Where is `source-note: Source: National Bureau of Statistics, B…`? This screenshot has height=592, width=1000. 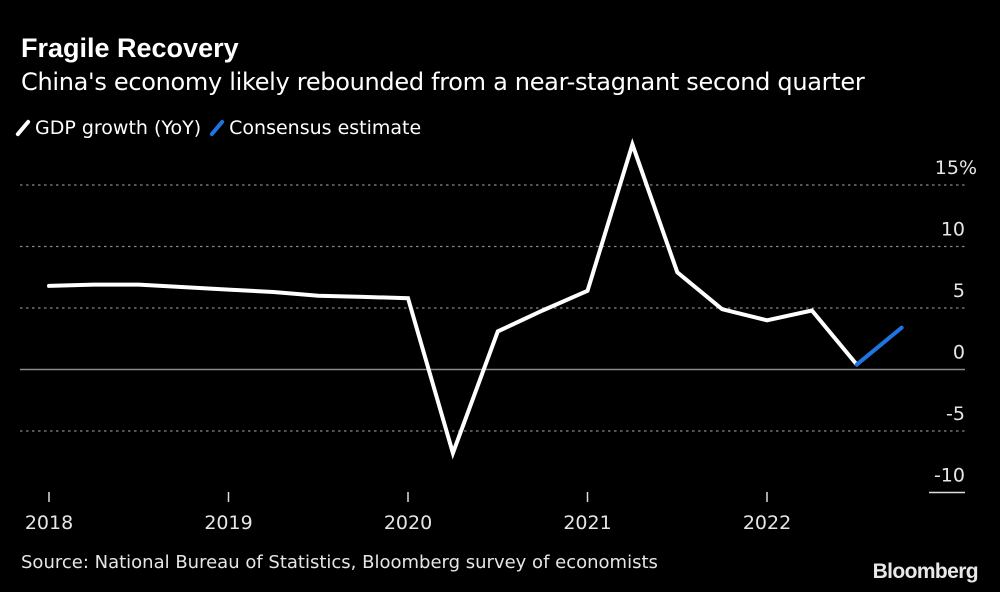 source-note: Source: National Bureau of Statistics, B… is located at coordinates (339, 562).